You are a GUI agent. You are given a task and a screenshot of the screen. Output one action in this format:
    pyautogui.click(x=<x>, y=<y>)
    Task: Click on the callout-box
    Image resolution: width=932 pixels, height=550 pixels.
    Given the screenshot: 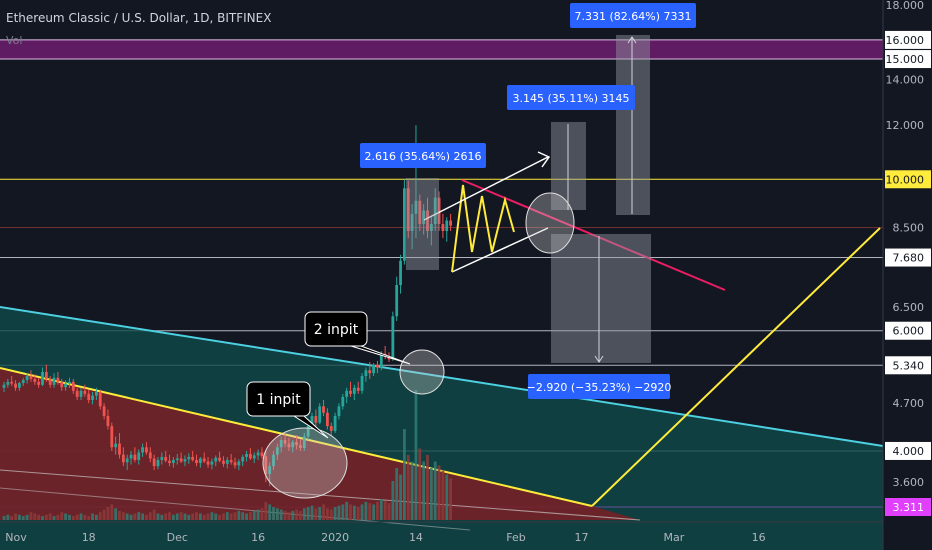 What is the action you would take?
    pyautogui.click(x=336, y=329)
    